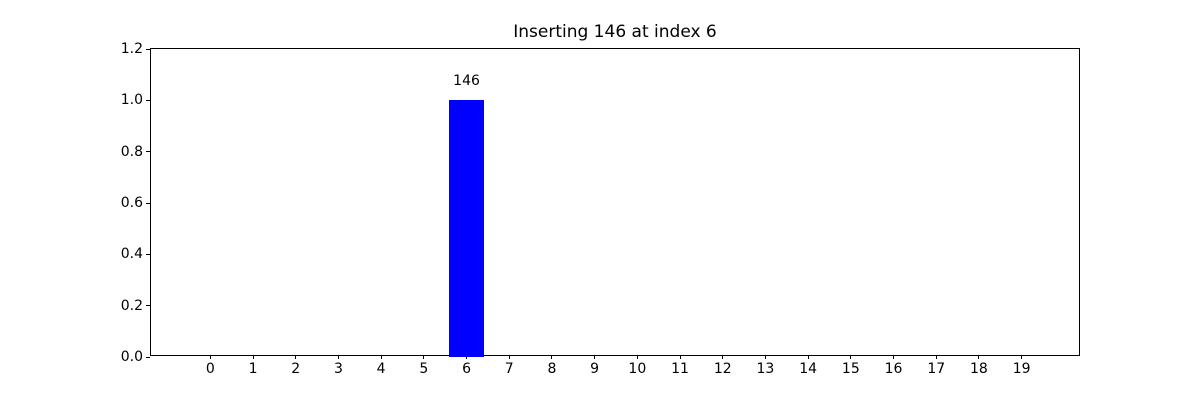  What do you see at coordinates (637, 369) in the screenshot?
I see `x-tick-label: 10` at bounding box center [637, 369].